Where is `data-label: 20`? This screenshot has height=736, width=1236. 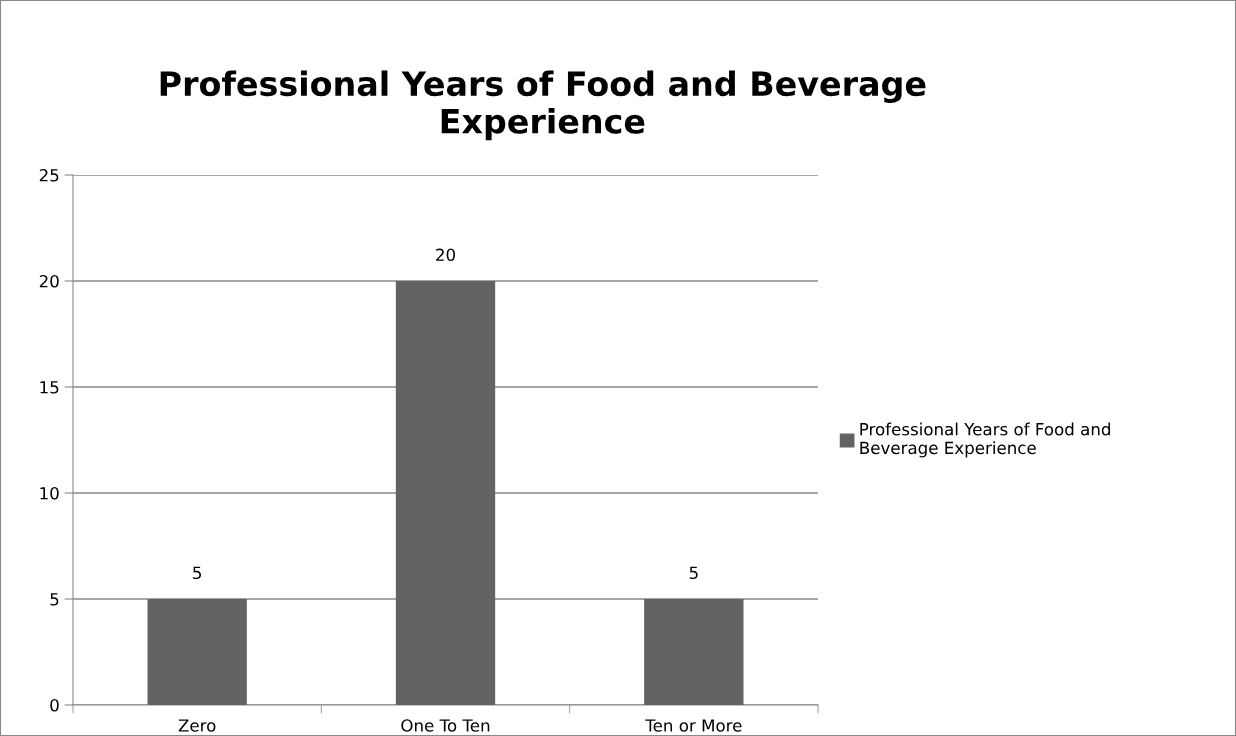 data-label: 20 is located at coordinates (445, 255).